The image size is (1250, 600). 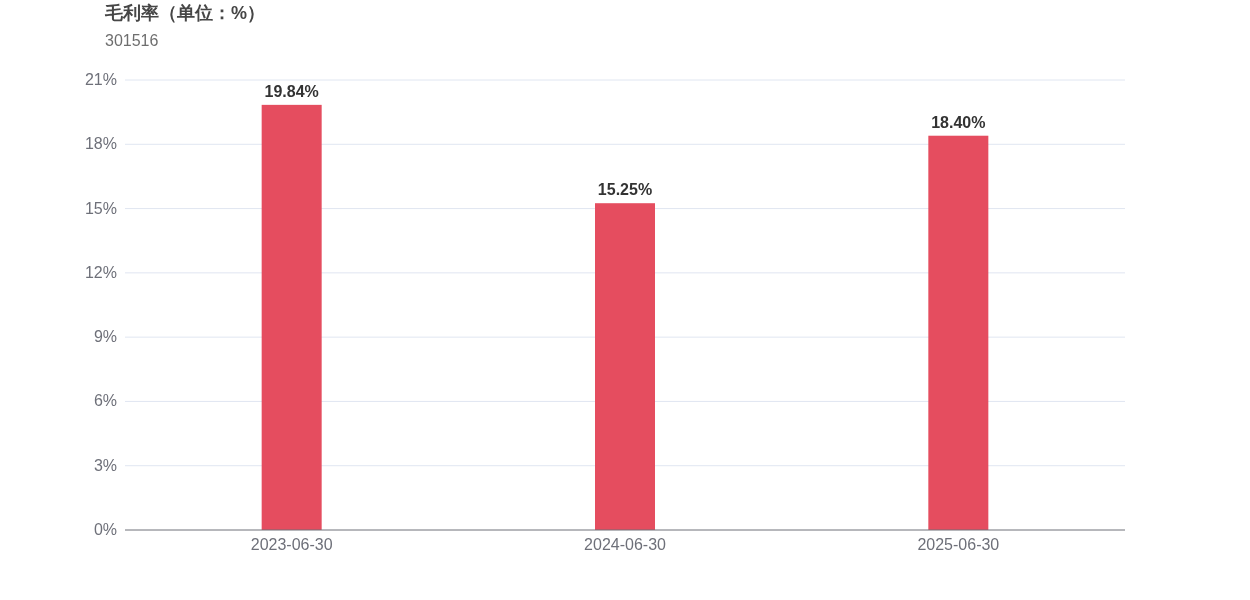 I want to click on y-tick-label: 3%, so click(x=105, y=465).